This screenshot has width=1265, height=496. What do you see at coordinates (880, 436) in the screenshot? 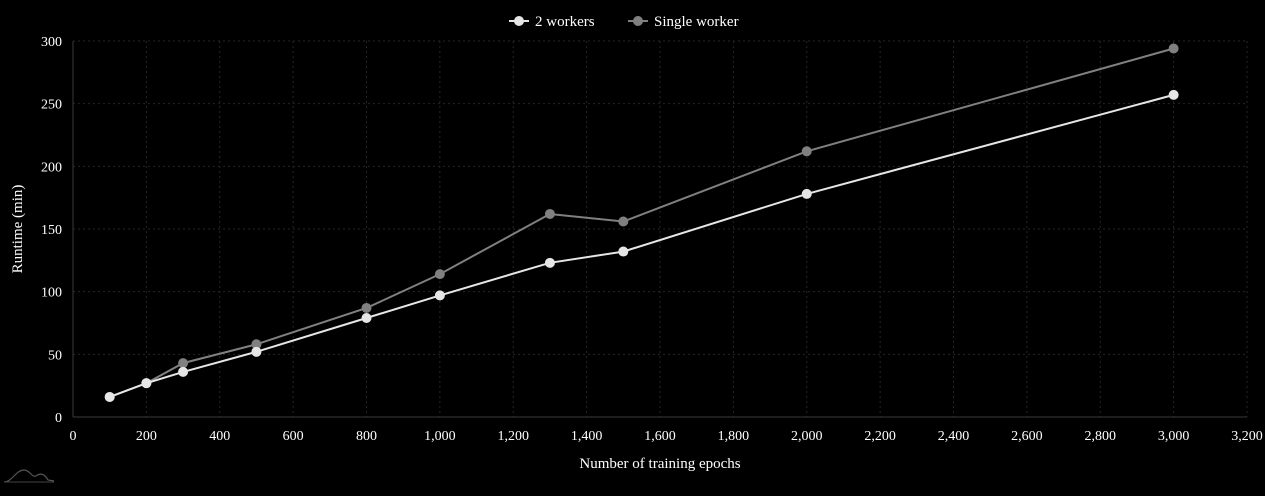
I see `x-tick-label: 2,200` at bounding box center [880, 436].